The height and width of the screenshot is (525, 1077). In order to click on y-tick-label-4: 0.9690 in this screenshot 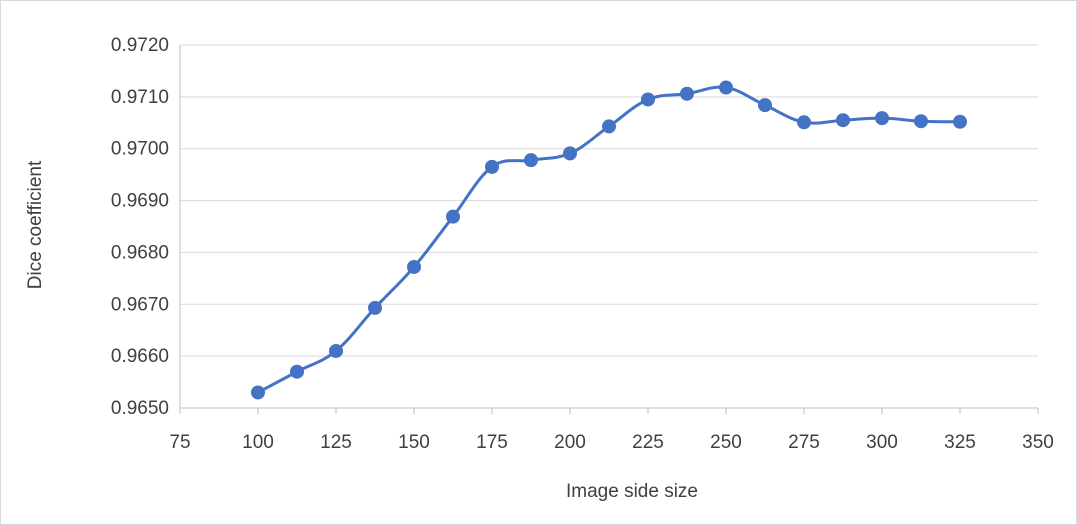, I will do `click(140, 201)`.